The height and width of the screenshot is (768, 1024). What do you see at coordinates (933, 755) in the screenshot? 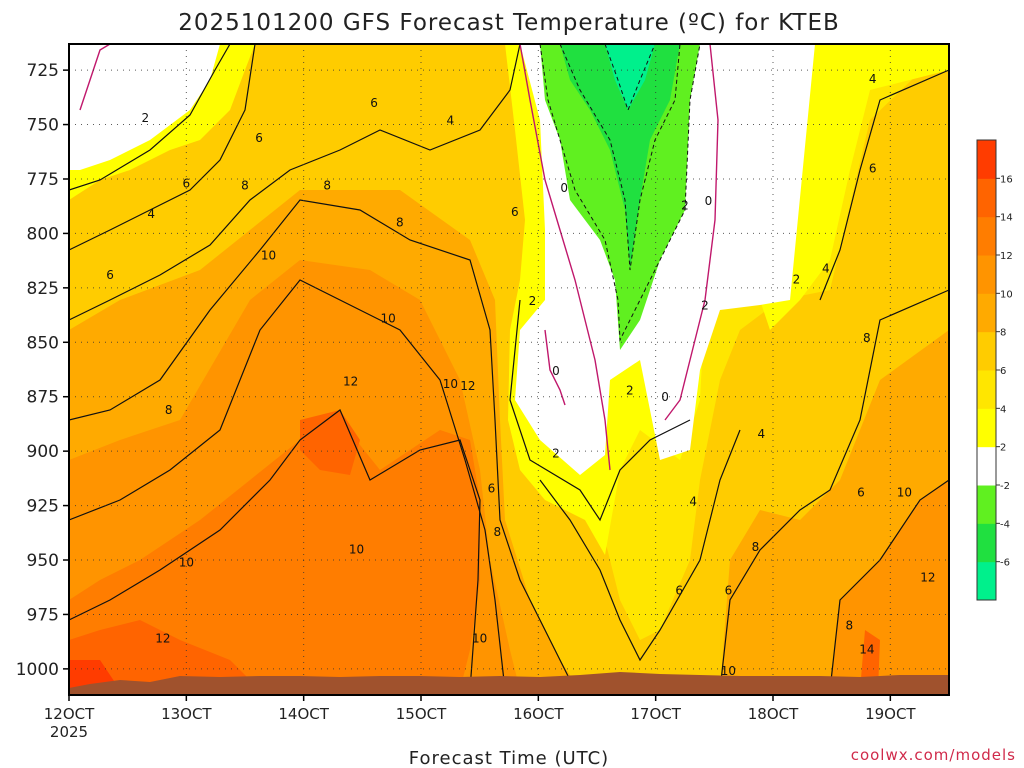
I see `credit-text: coolwx.com/models` at bounding box center [933, 755].